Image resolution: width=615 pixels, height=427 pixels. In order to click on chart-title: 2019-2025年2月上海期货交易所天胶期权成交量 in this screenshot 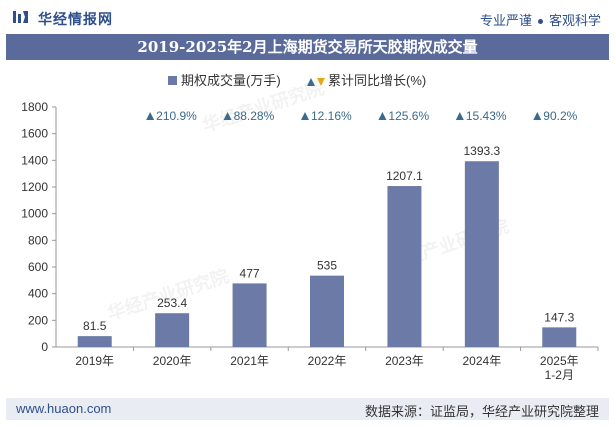, I will do `click(307, 47)`.